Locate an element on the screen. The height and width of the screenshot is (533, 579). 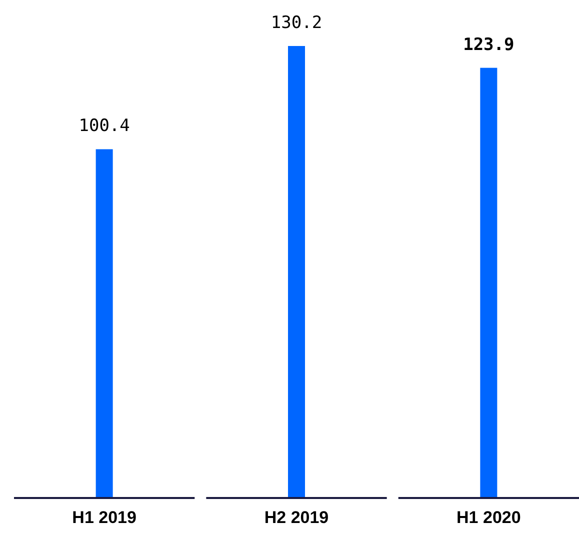
x-tick-label: H1 2019 is located at coordinates (104, 517).